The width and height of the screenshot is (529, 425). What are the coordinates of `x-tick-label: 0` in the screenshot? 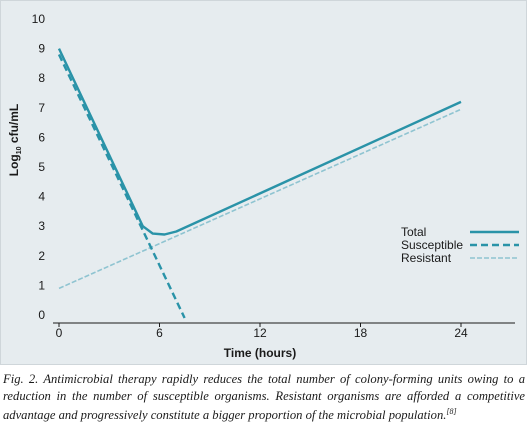 It's located at (59, 333).